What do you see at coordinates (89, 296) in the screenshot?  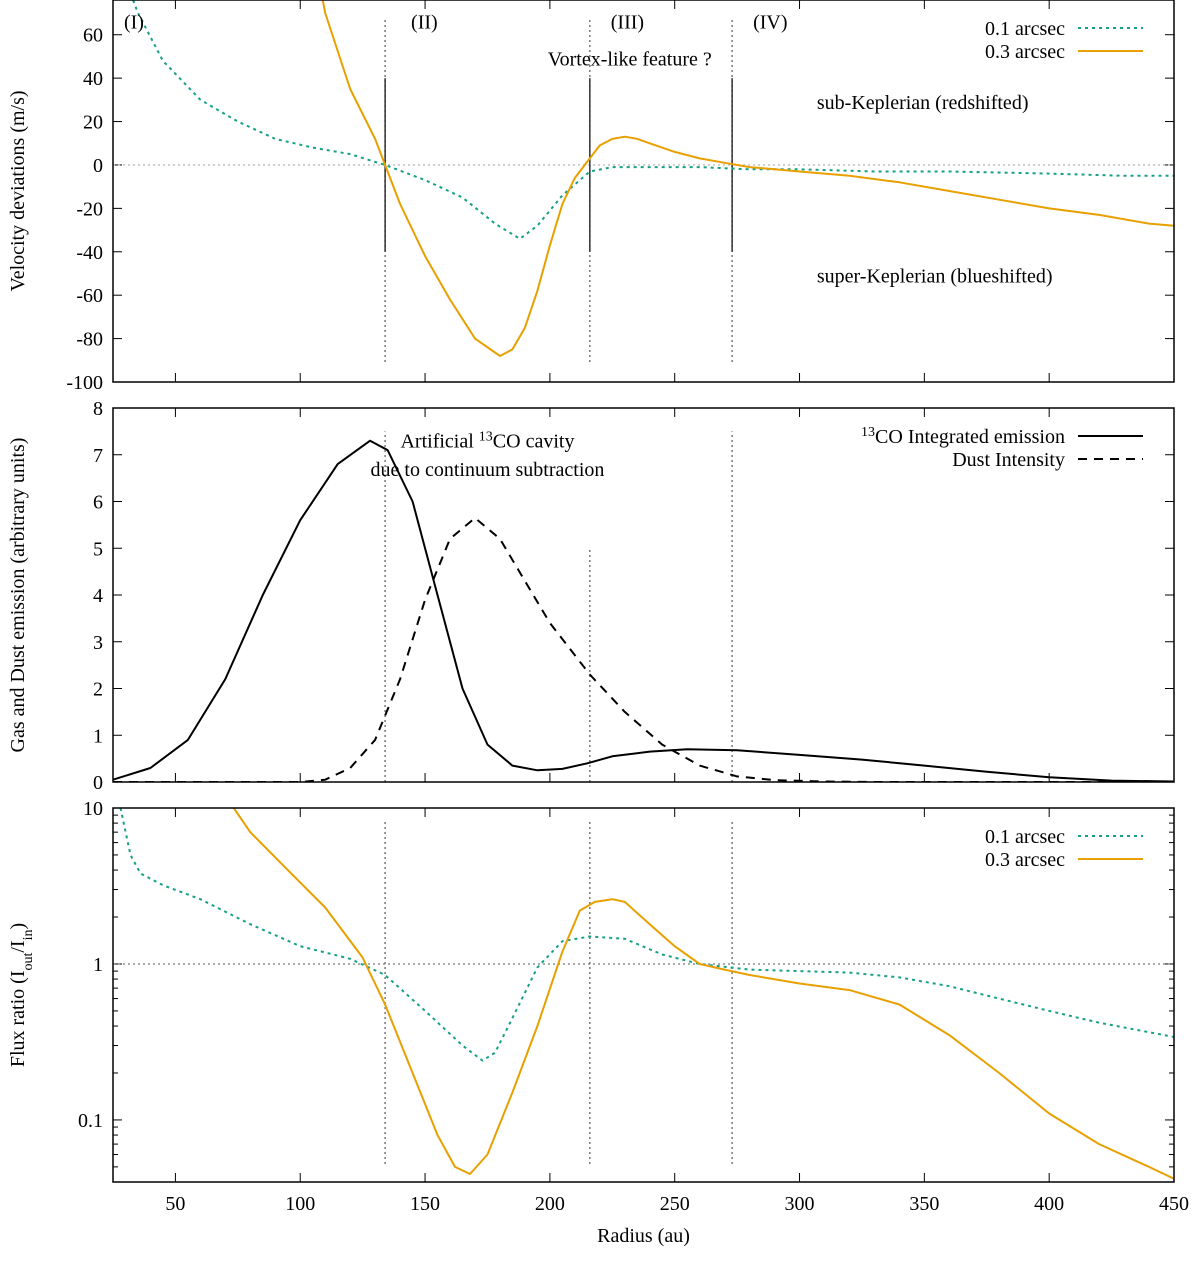 I see `y-tick-label: -60` at bounding box center [89, 296].